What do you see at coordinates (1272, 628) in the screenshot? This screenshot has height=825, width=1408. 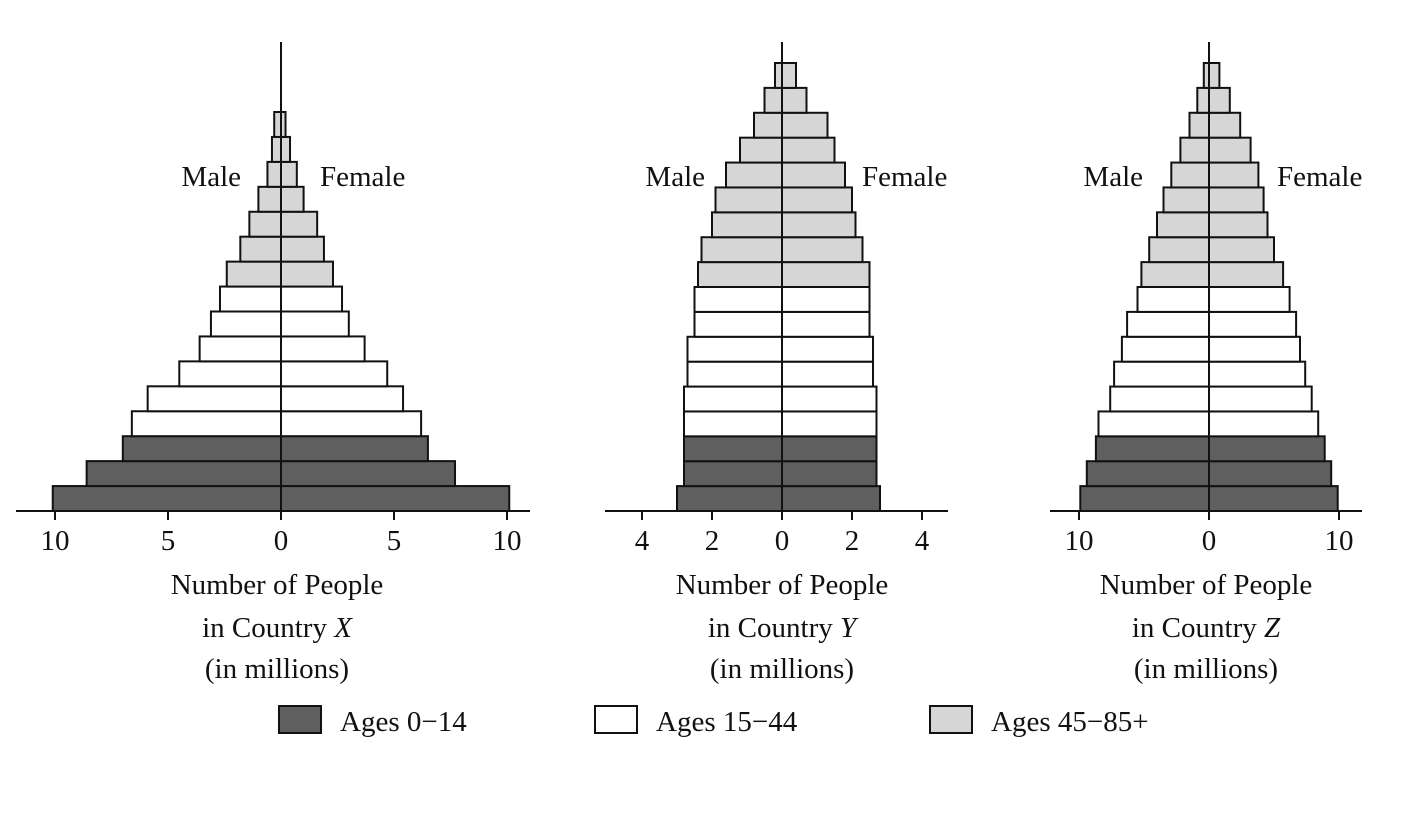 I see `country-letter: Z` at bounding box center [1272, 628].